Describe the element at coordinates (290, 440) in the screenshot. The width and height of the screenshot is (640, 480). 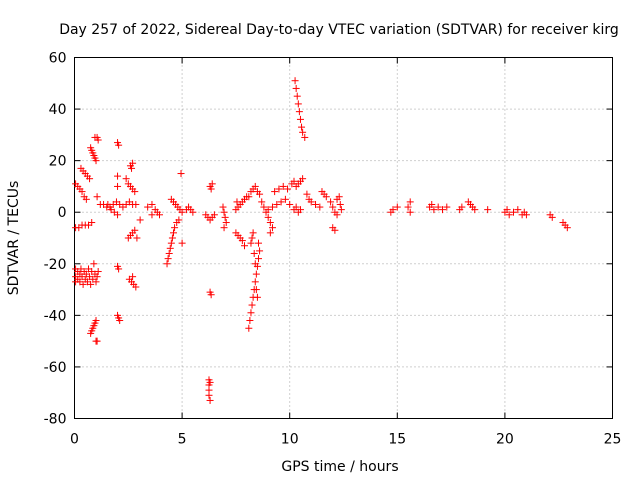
I see `x-tick-label: 10` at that location.